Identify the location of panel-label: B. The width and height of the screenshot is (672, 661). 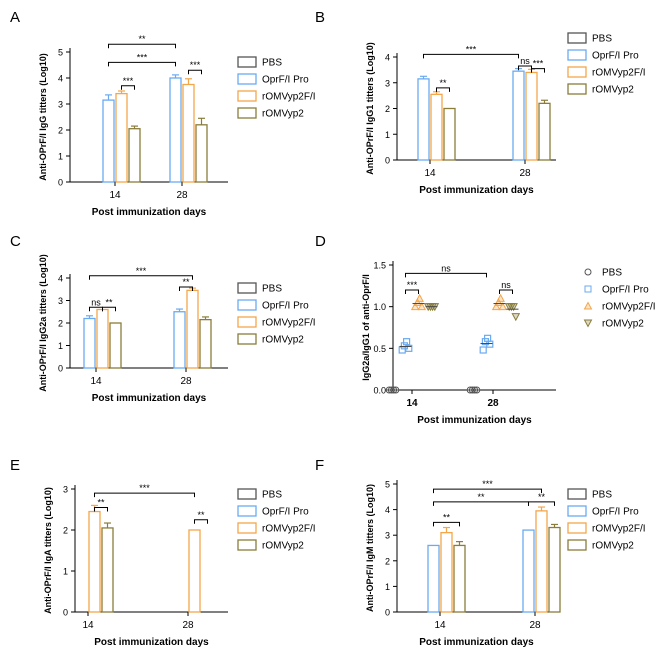
(320, 17).